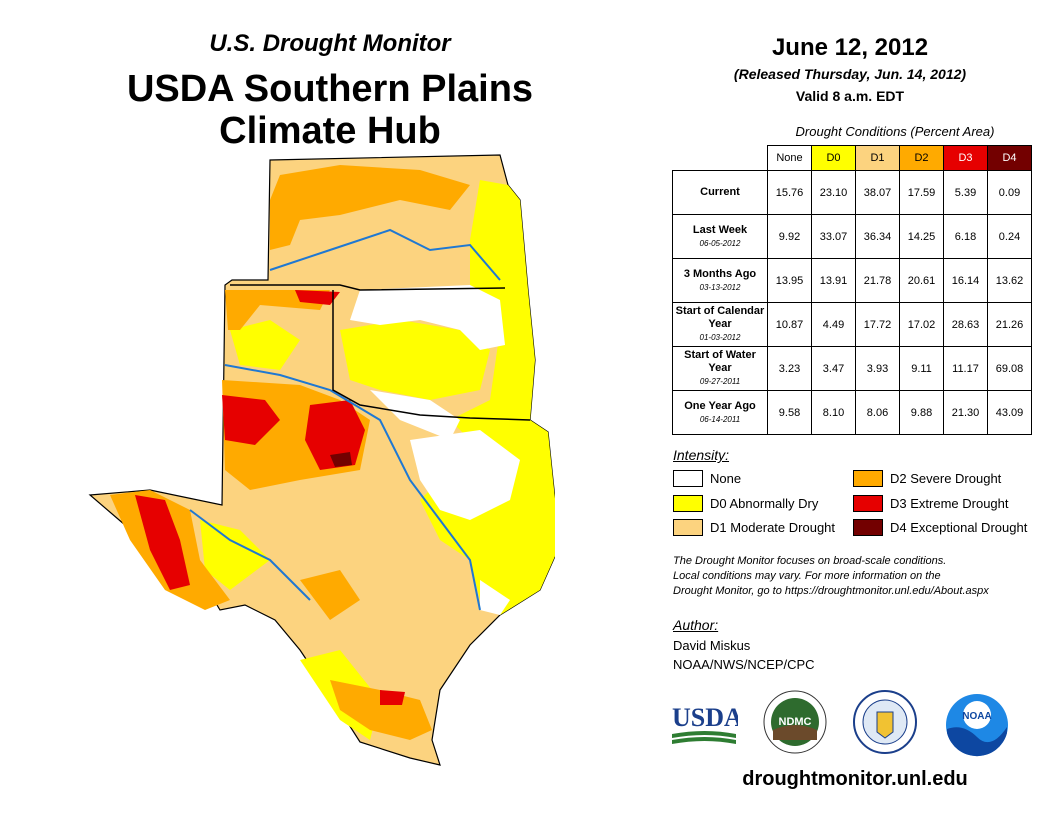 This screenshot has height=816, width=1056. What do you see at coordinates (381, 710) in the screenshot?
I see `d2-area-south` at bounding box center [381, 710].